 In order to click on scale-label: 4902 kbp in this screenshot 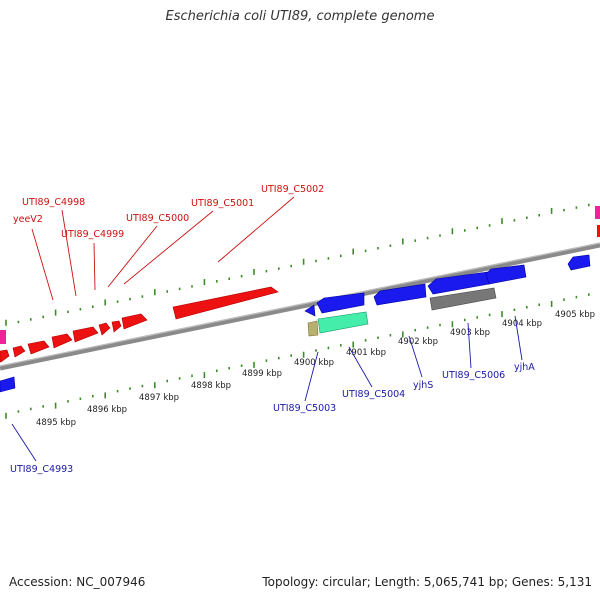, I will do `click(418, 342)`.